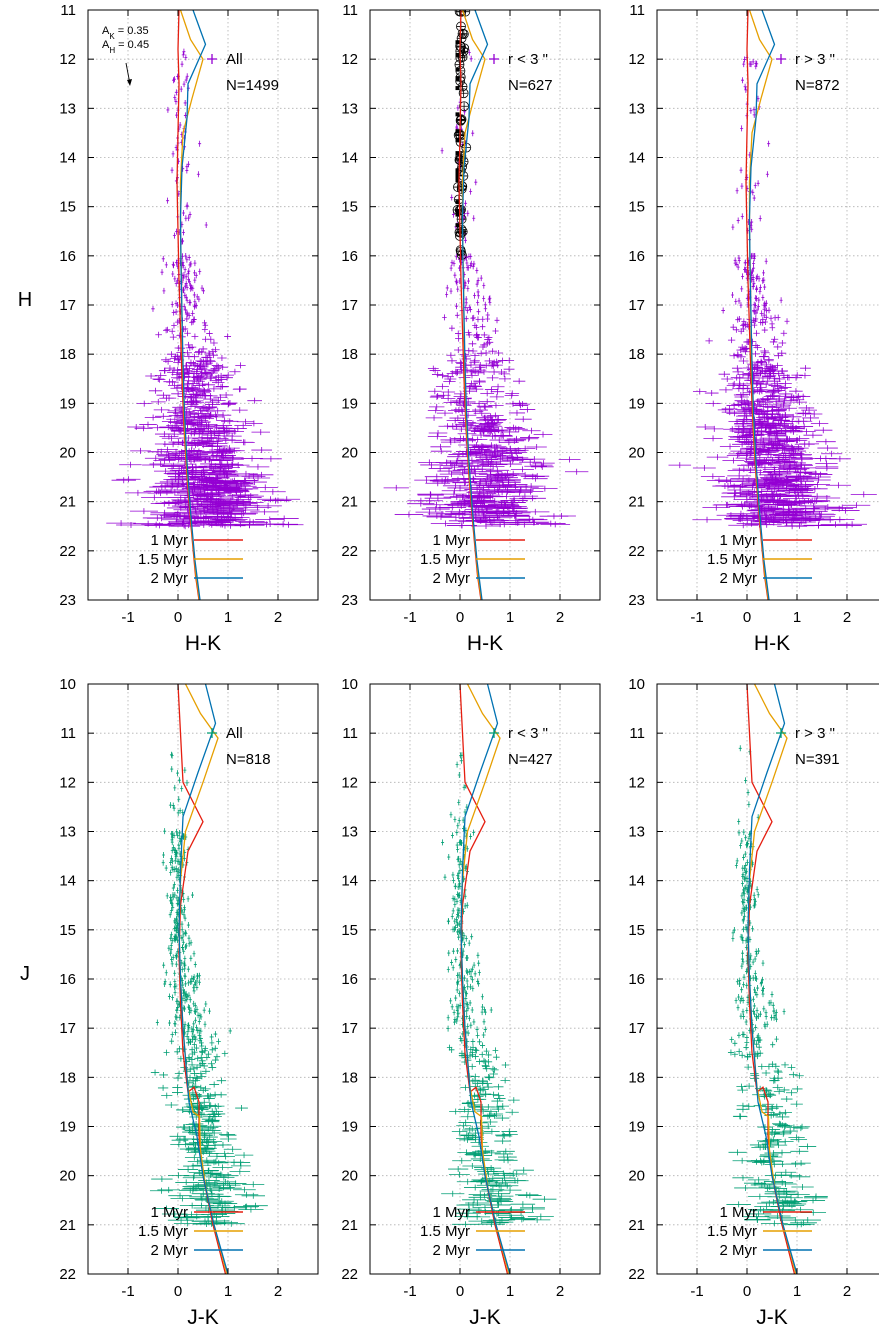  What do you see at coordinates (499, 979) in the screenshot?
I see `data-area` at bounding box center [499, 979].